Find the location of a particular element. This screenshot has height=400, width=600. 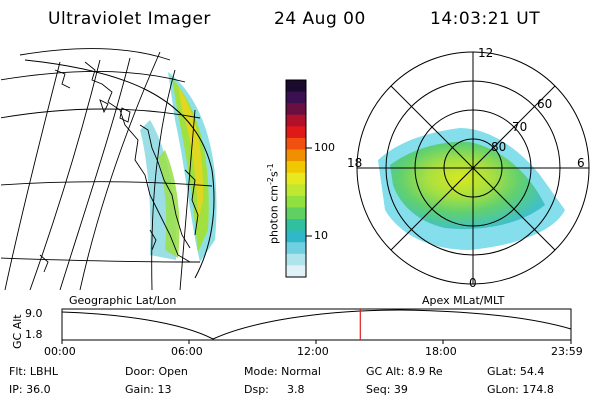

colorbar is located at coordinates (296, 179).